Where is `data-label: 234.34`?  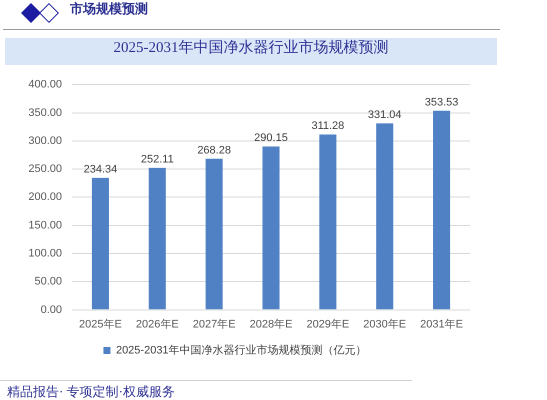
data-label: 234.34 is located at coordinates (101, 169).